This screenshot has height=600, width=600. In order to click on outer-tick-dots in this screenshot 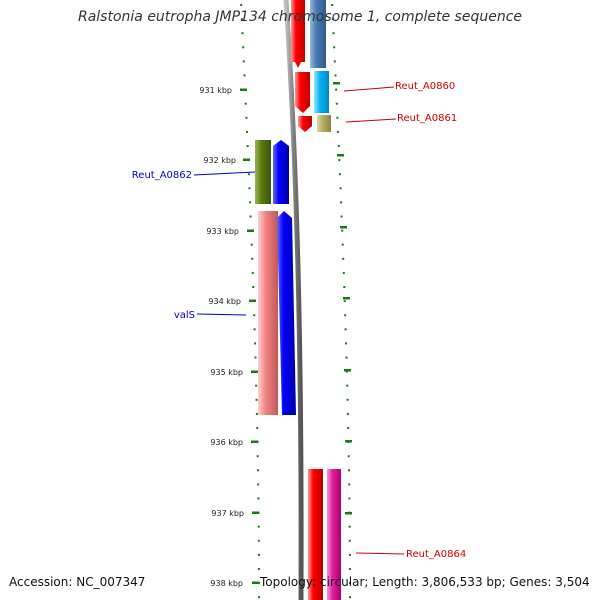, I will do `click(341, 301)`.